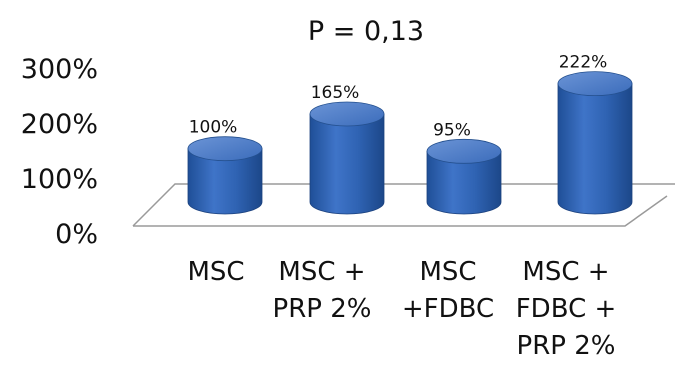  What do you see at coordinates (398, 97) in the screenshot?
I see `value-labels: 100% 165% 95% 222%` at bounding box center [398, 97].